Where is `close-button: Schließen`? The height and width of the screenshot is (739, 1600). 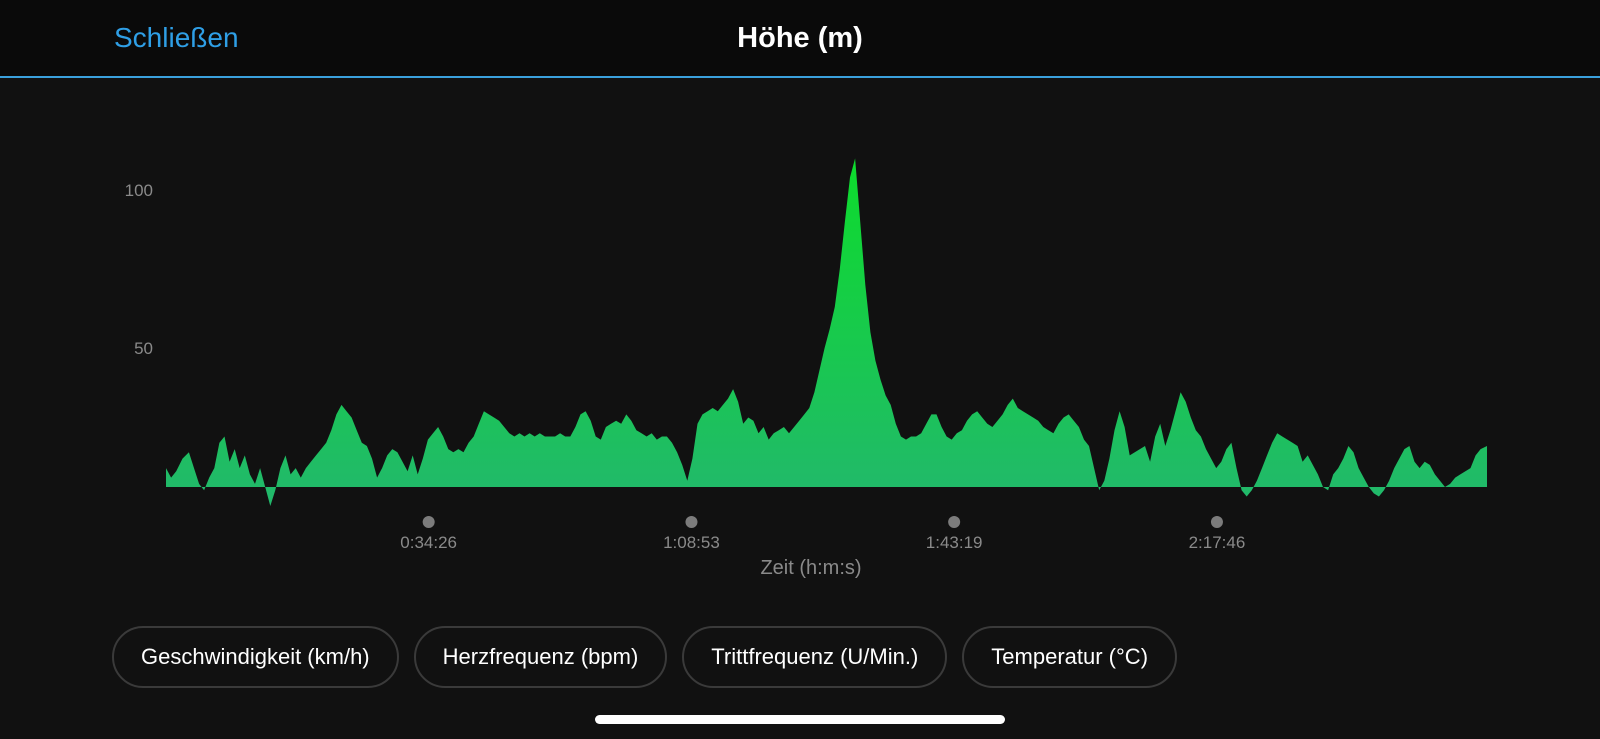
close-button: Schließen is located at coordinates (176, 37).